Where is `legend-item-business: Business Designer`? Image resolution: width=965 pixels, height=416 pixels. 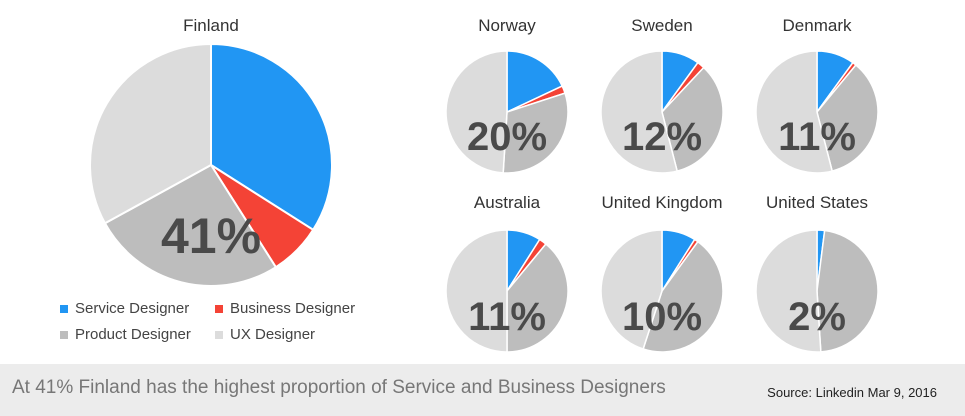 legend-item-business: Business Designer is located at coordinates (285, 308).